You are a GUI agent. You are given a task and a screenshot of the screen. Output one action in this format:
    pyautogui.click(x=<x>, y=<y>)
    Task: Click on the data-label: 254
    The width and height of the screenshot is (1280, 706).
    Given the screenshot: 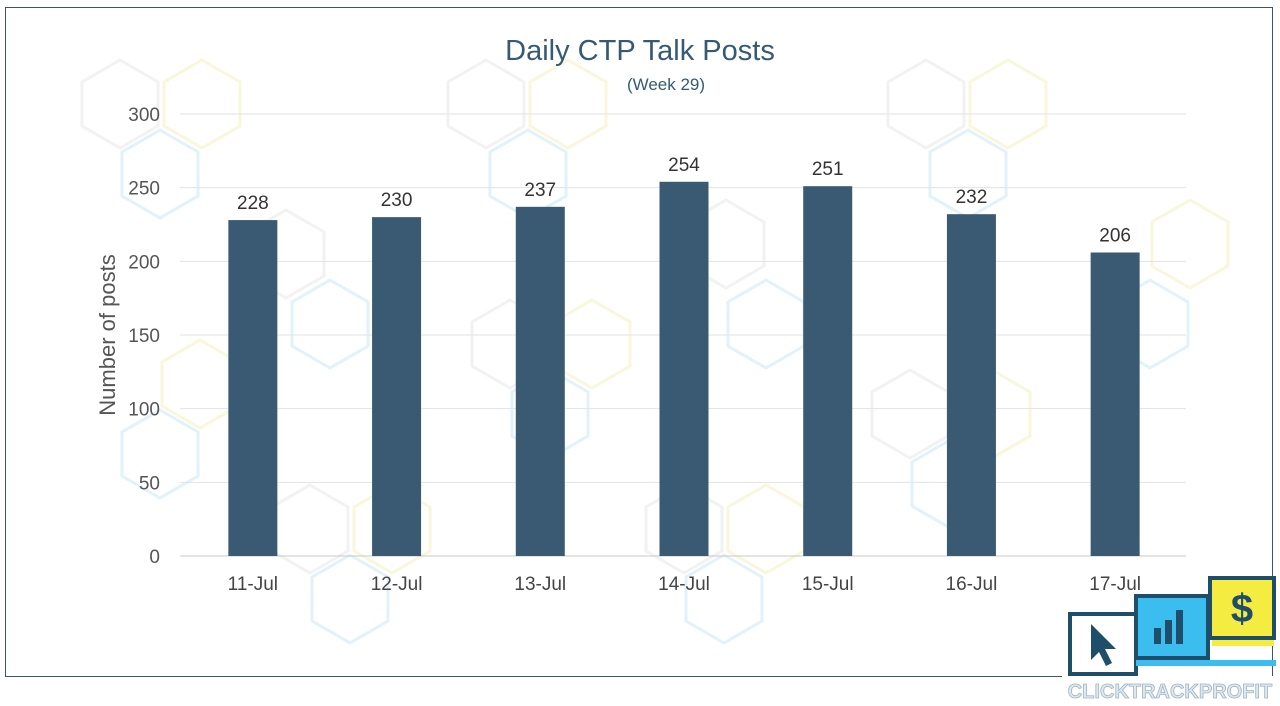 What is the action you would take?
    pyautogui.click(x=684, y=165)
    